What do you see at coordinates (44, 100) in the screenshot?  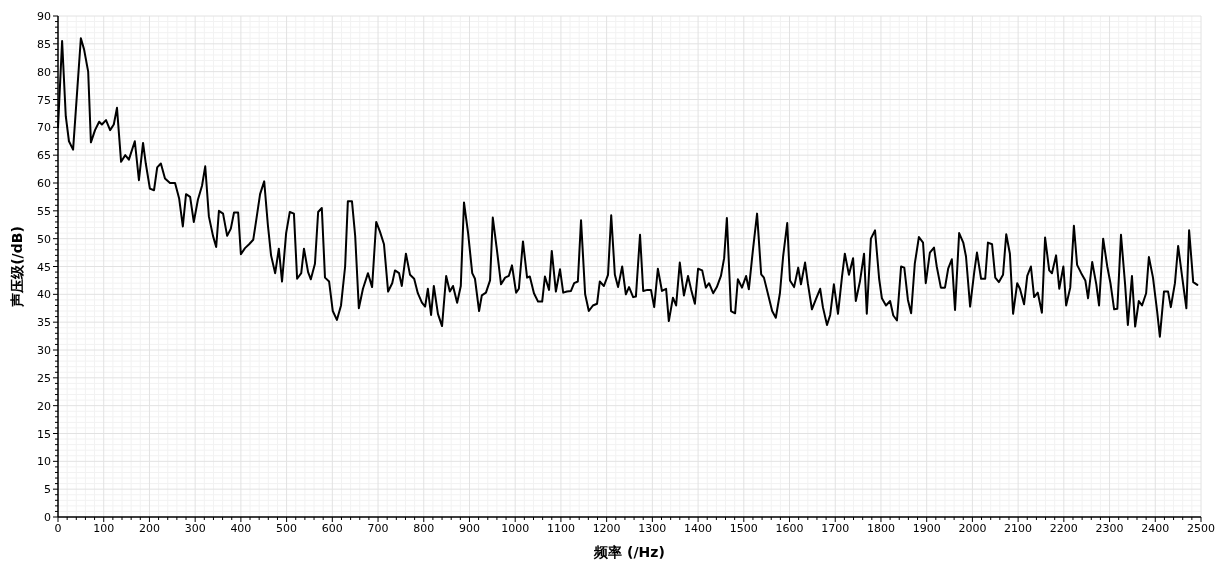 I see `y-tick-label: 75` at bounding box center [44, 100].